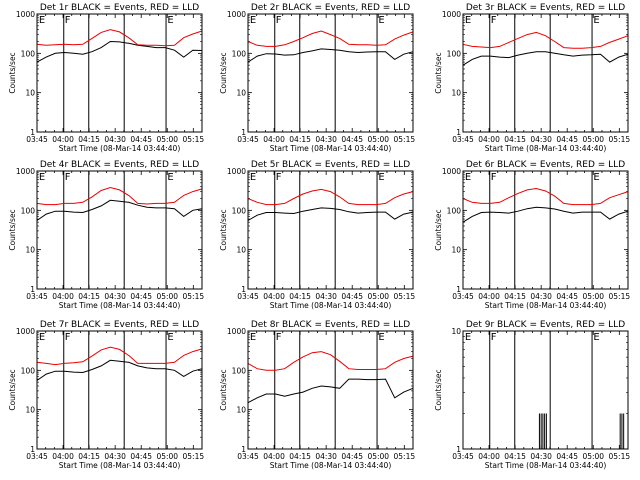  What do you see at coordinates (119, 325) in the screenshot?
I see `panel-title: Det 7r BLACK = Events, RED = LLD` at bounding box center [119, 325].